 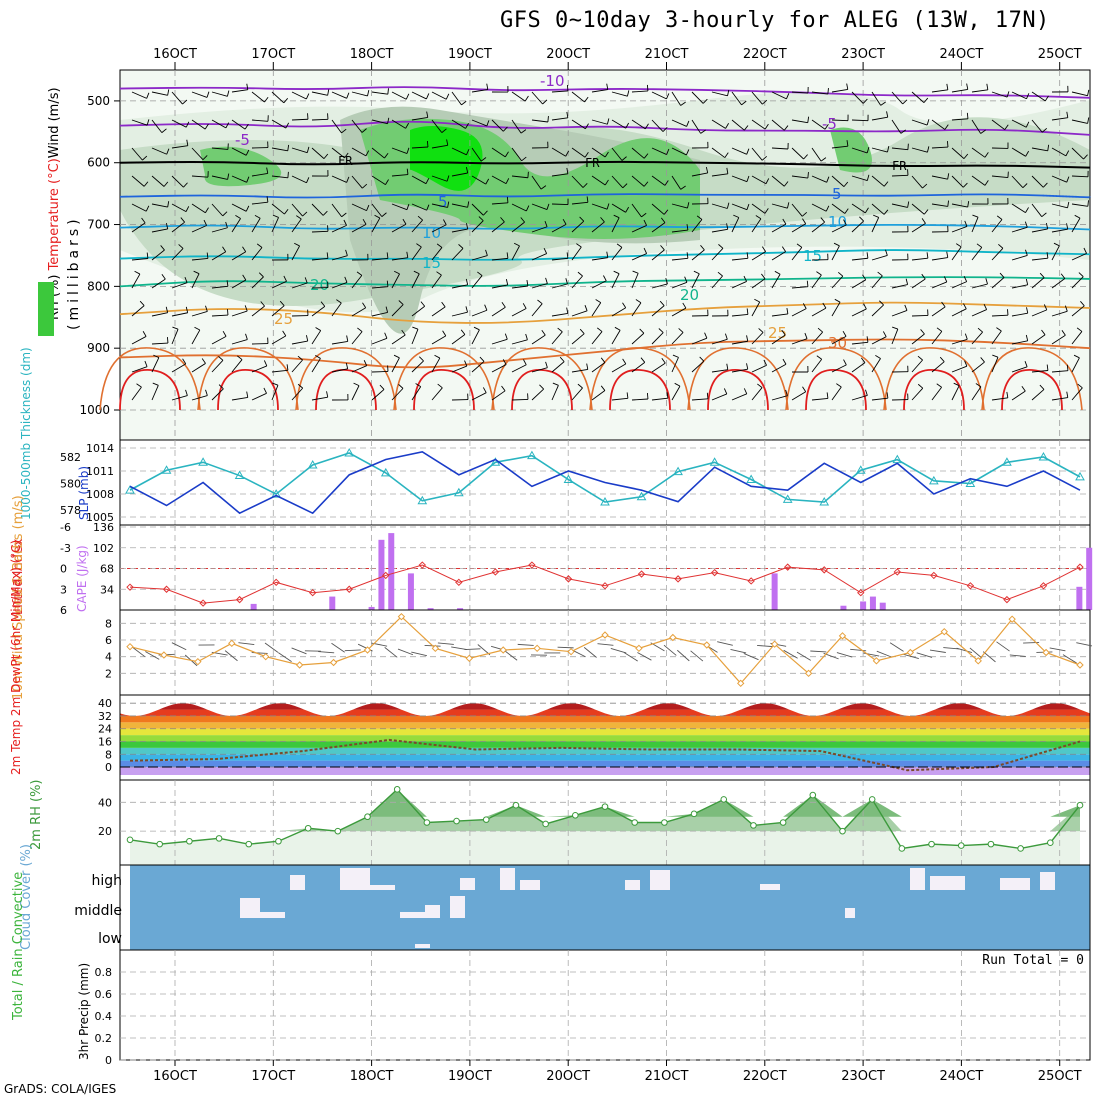 What do you see at coordinates (110, 939) in the screenshot?
I see `cloud-level-label: low` at bounding box center [110, 939].